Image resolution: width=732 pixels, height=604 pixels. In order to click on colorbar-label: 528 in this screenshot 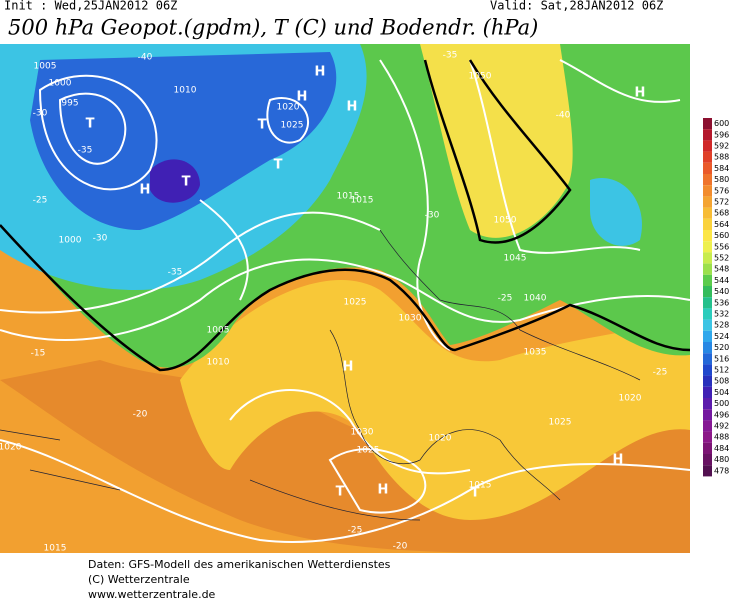, I will do `click(721, 325)`.